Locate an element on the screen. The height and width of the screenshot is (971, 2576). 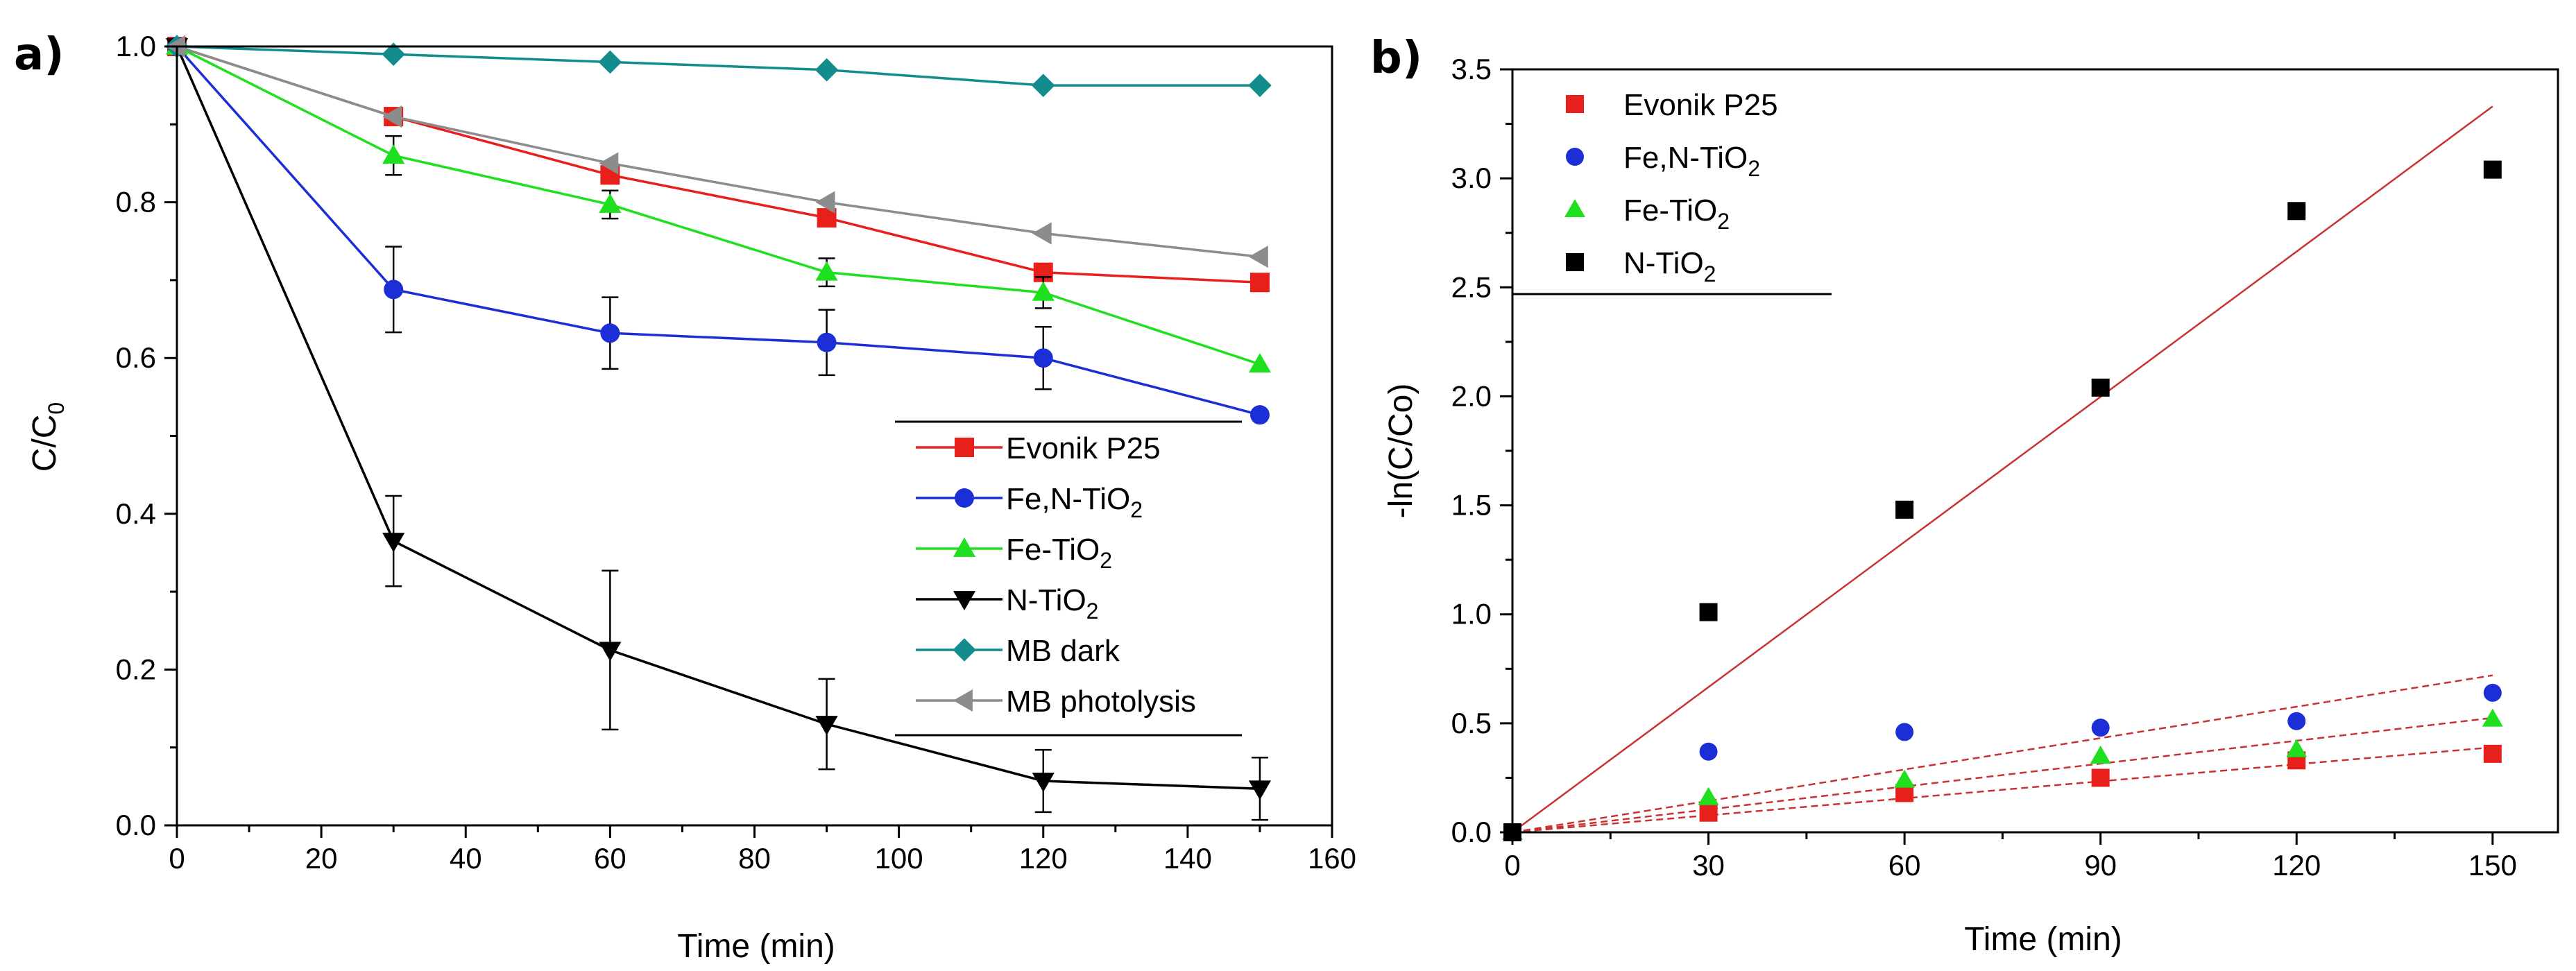
panel-a-line-mb-photolysis is located at coordinates (718, 152).